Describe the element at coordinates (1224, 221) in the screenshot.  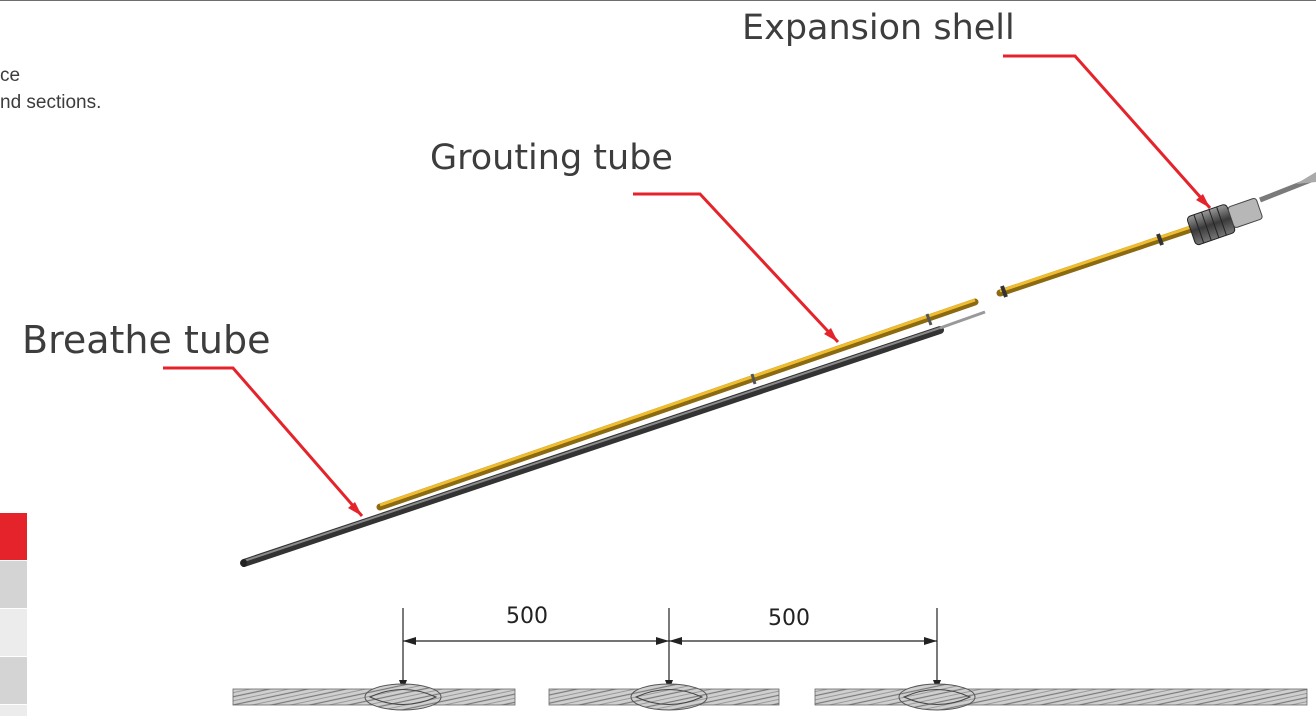
I see `expansion-shell-shape` at that location.